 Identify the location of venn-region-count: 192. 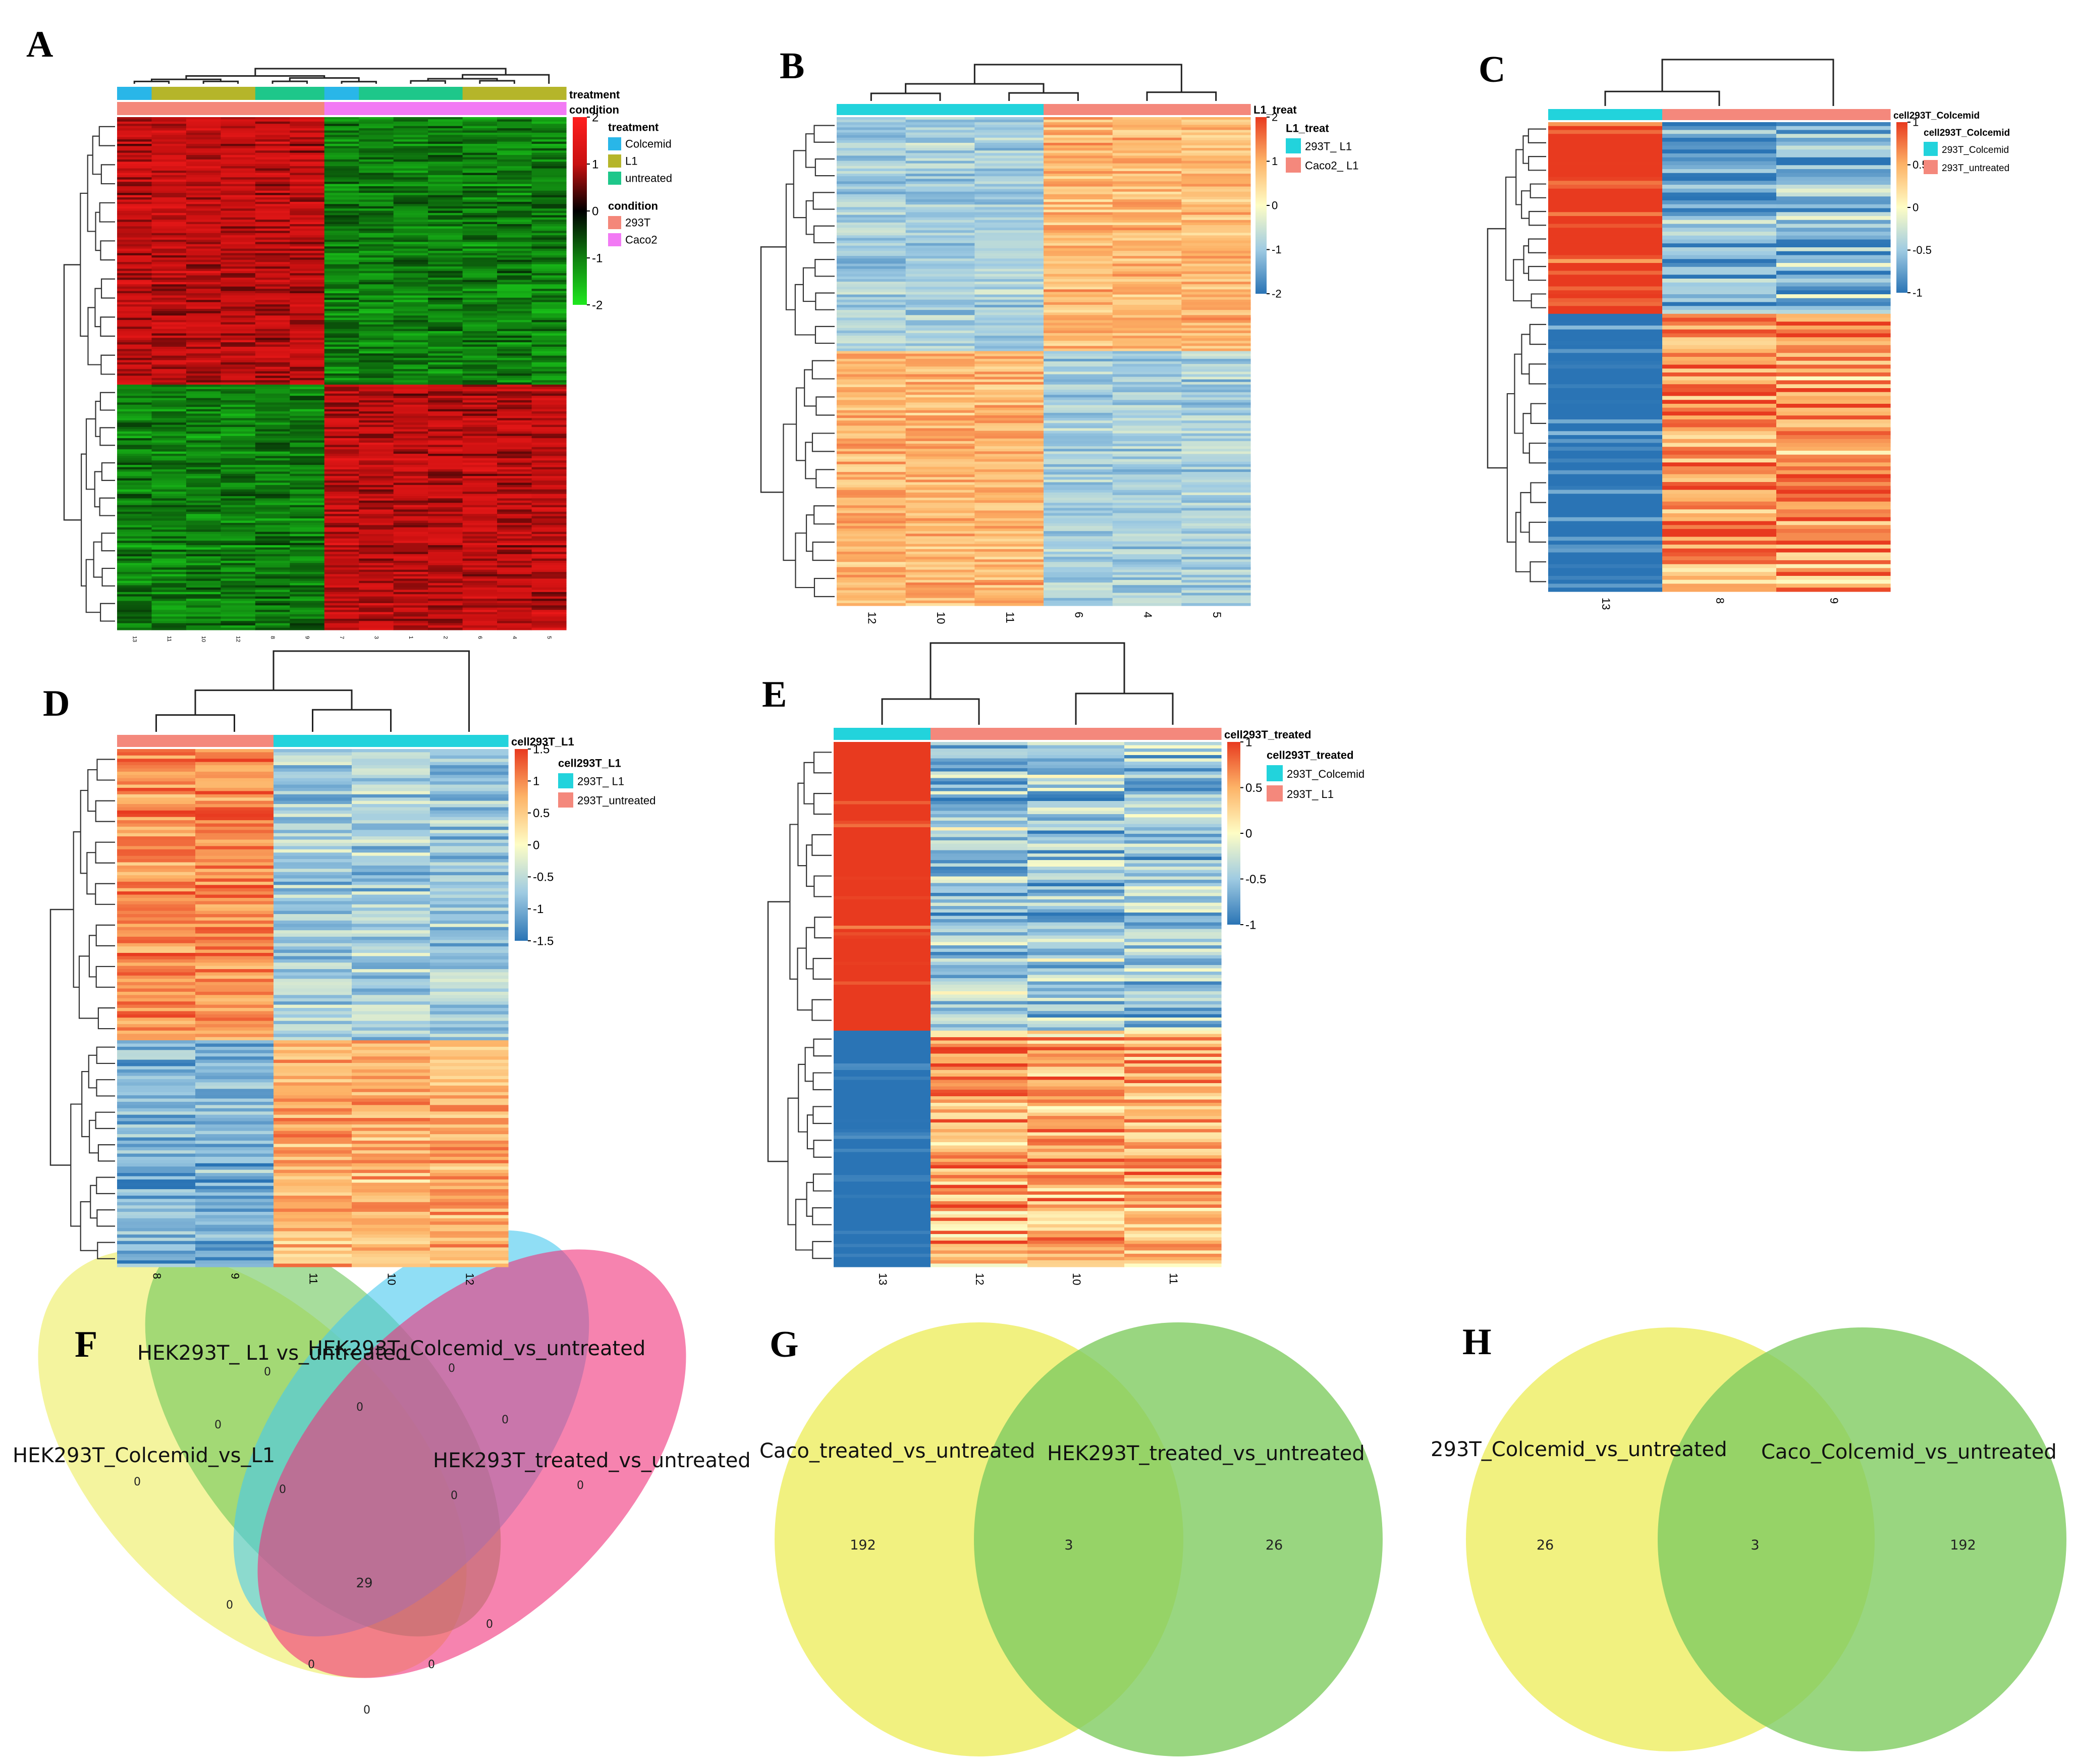
(863, 1545).